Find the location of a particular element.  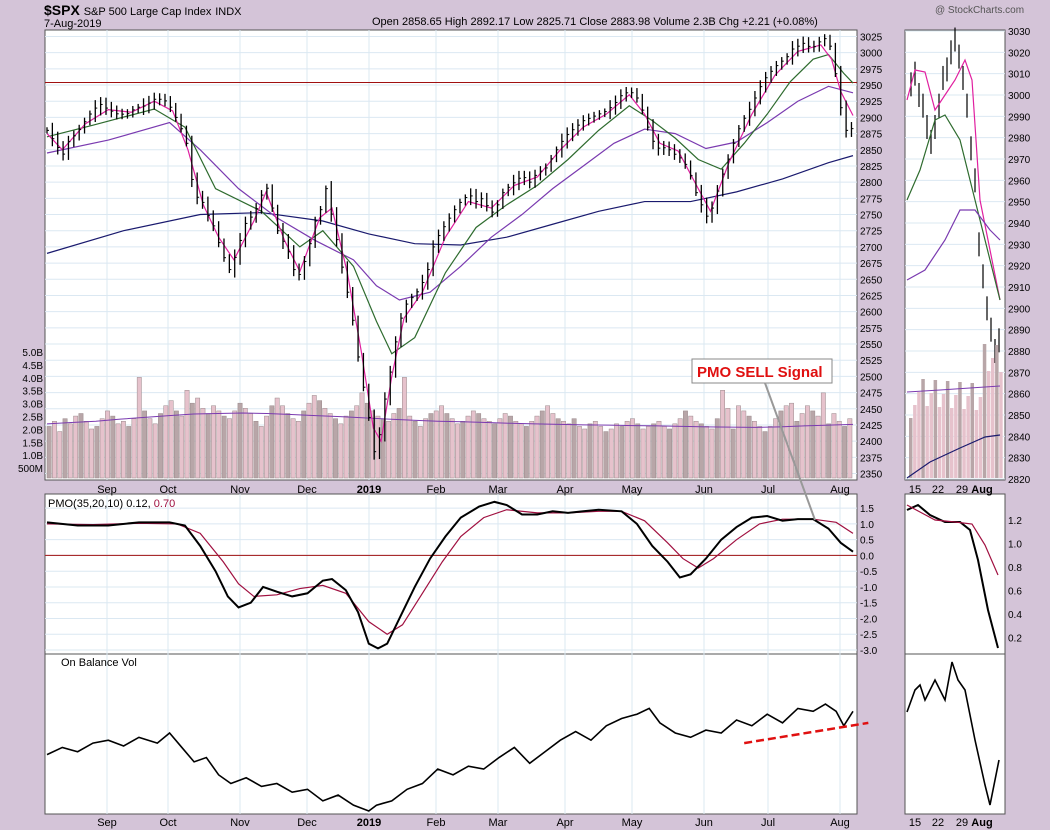

inset-price-tick: 2980 is located at coordinates (1019, 139).